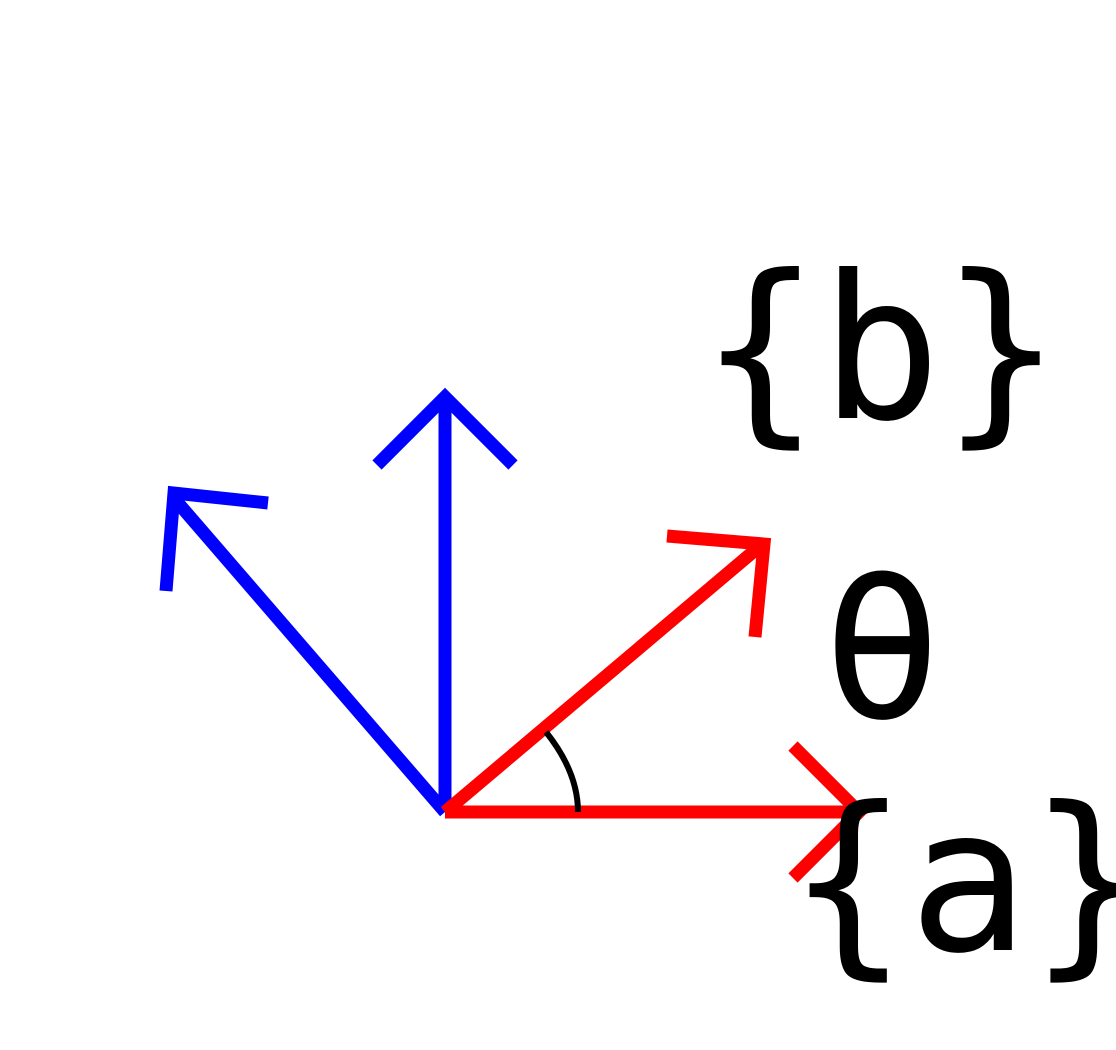  Describe the element at coordinates (602, 679) in the screenshot. I see `frame-a-rotated-axis` at that location.